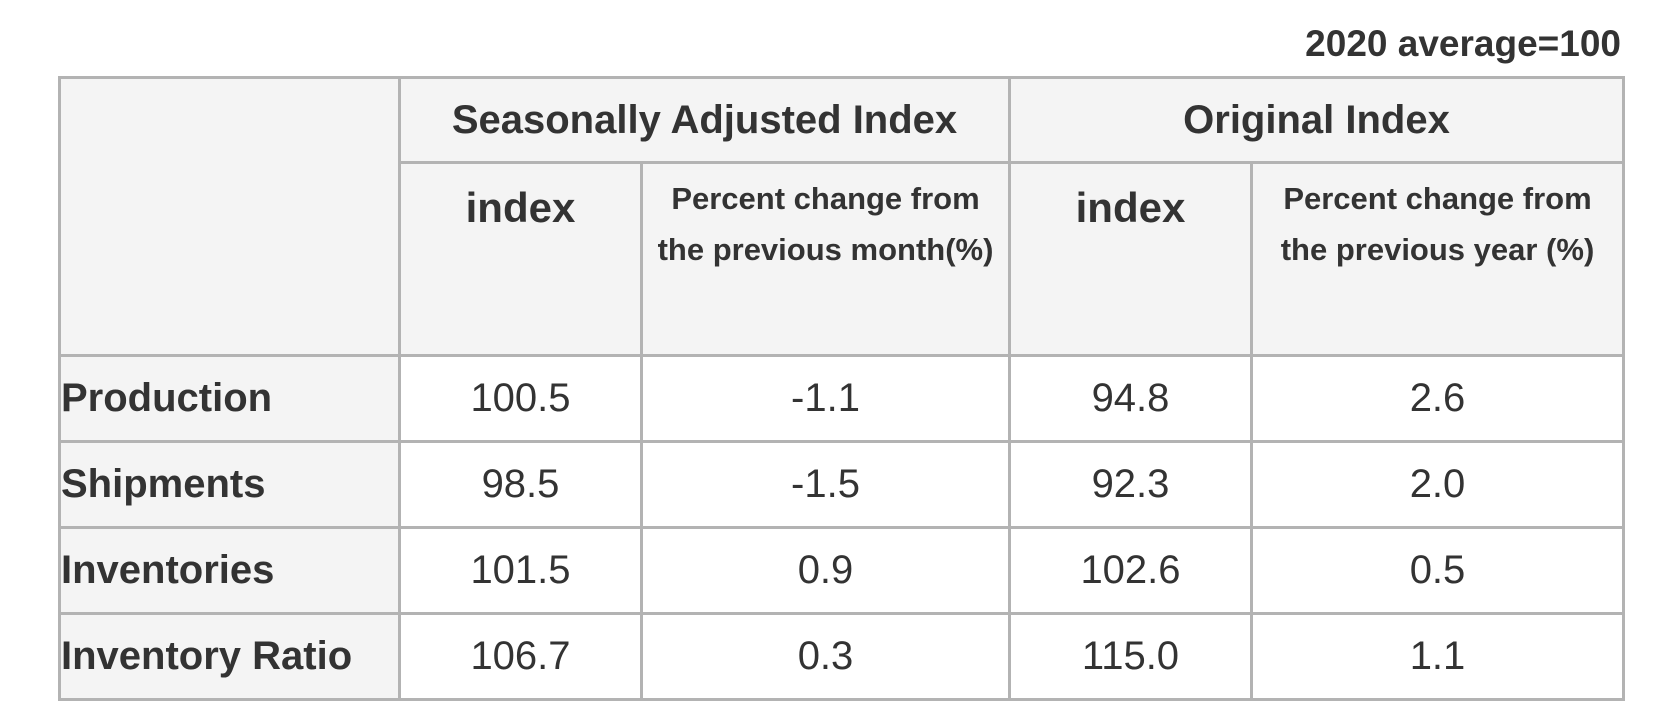 The width and height of the screenshot is (1676, 709). Describe the element at coordinates (1316, 120) in the screenshot. I see `group-header-original: Original Index` at that location.